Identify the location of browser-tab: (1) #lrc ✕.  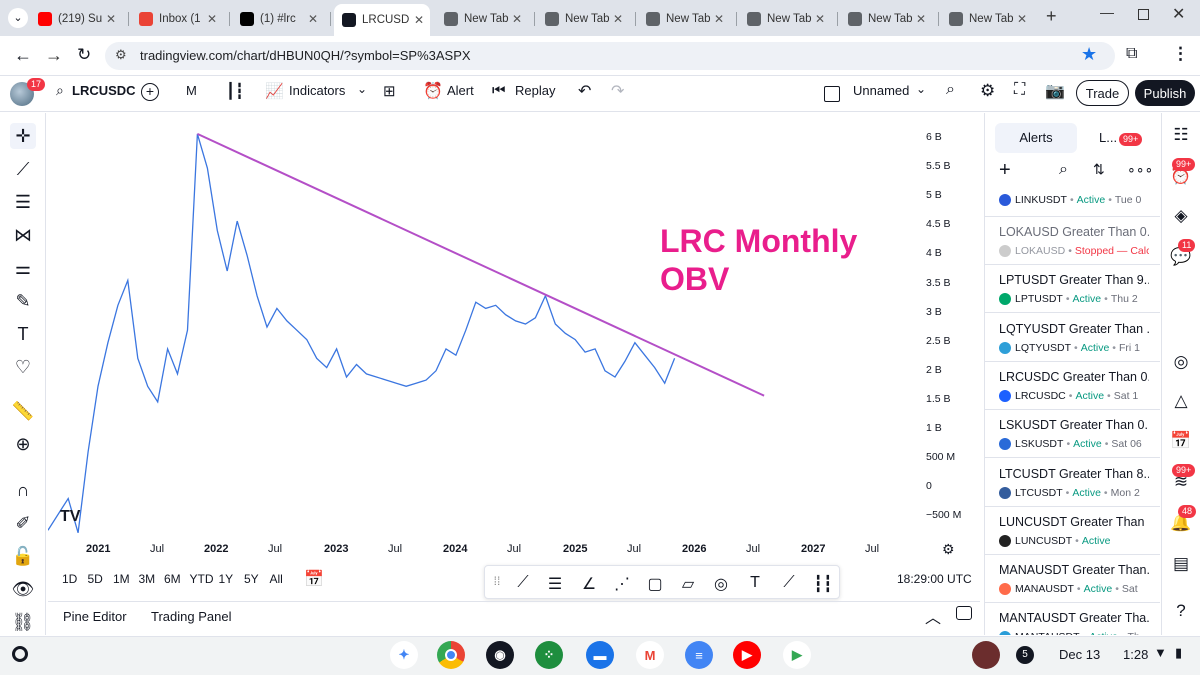
(278, 19).